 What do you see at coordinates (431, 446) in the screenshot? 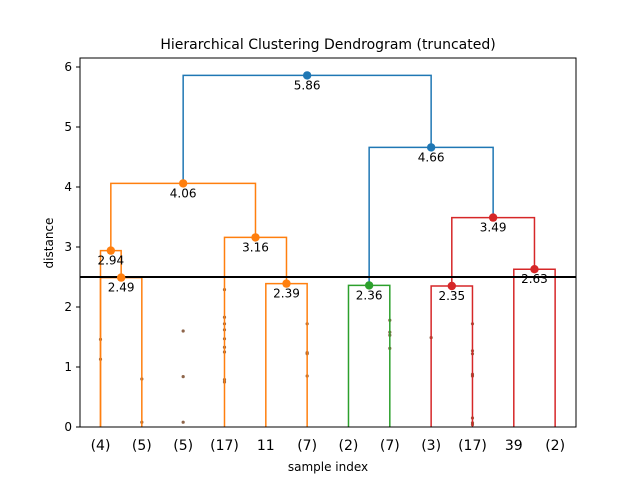
I see `leaf-label-8: (3)` at bounding box center [431, 446].